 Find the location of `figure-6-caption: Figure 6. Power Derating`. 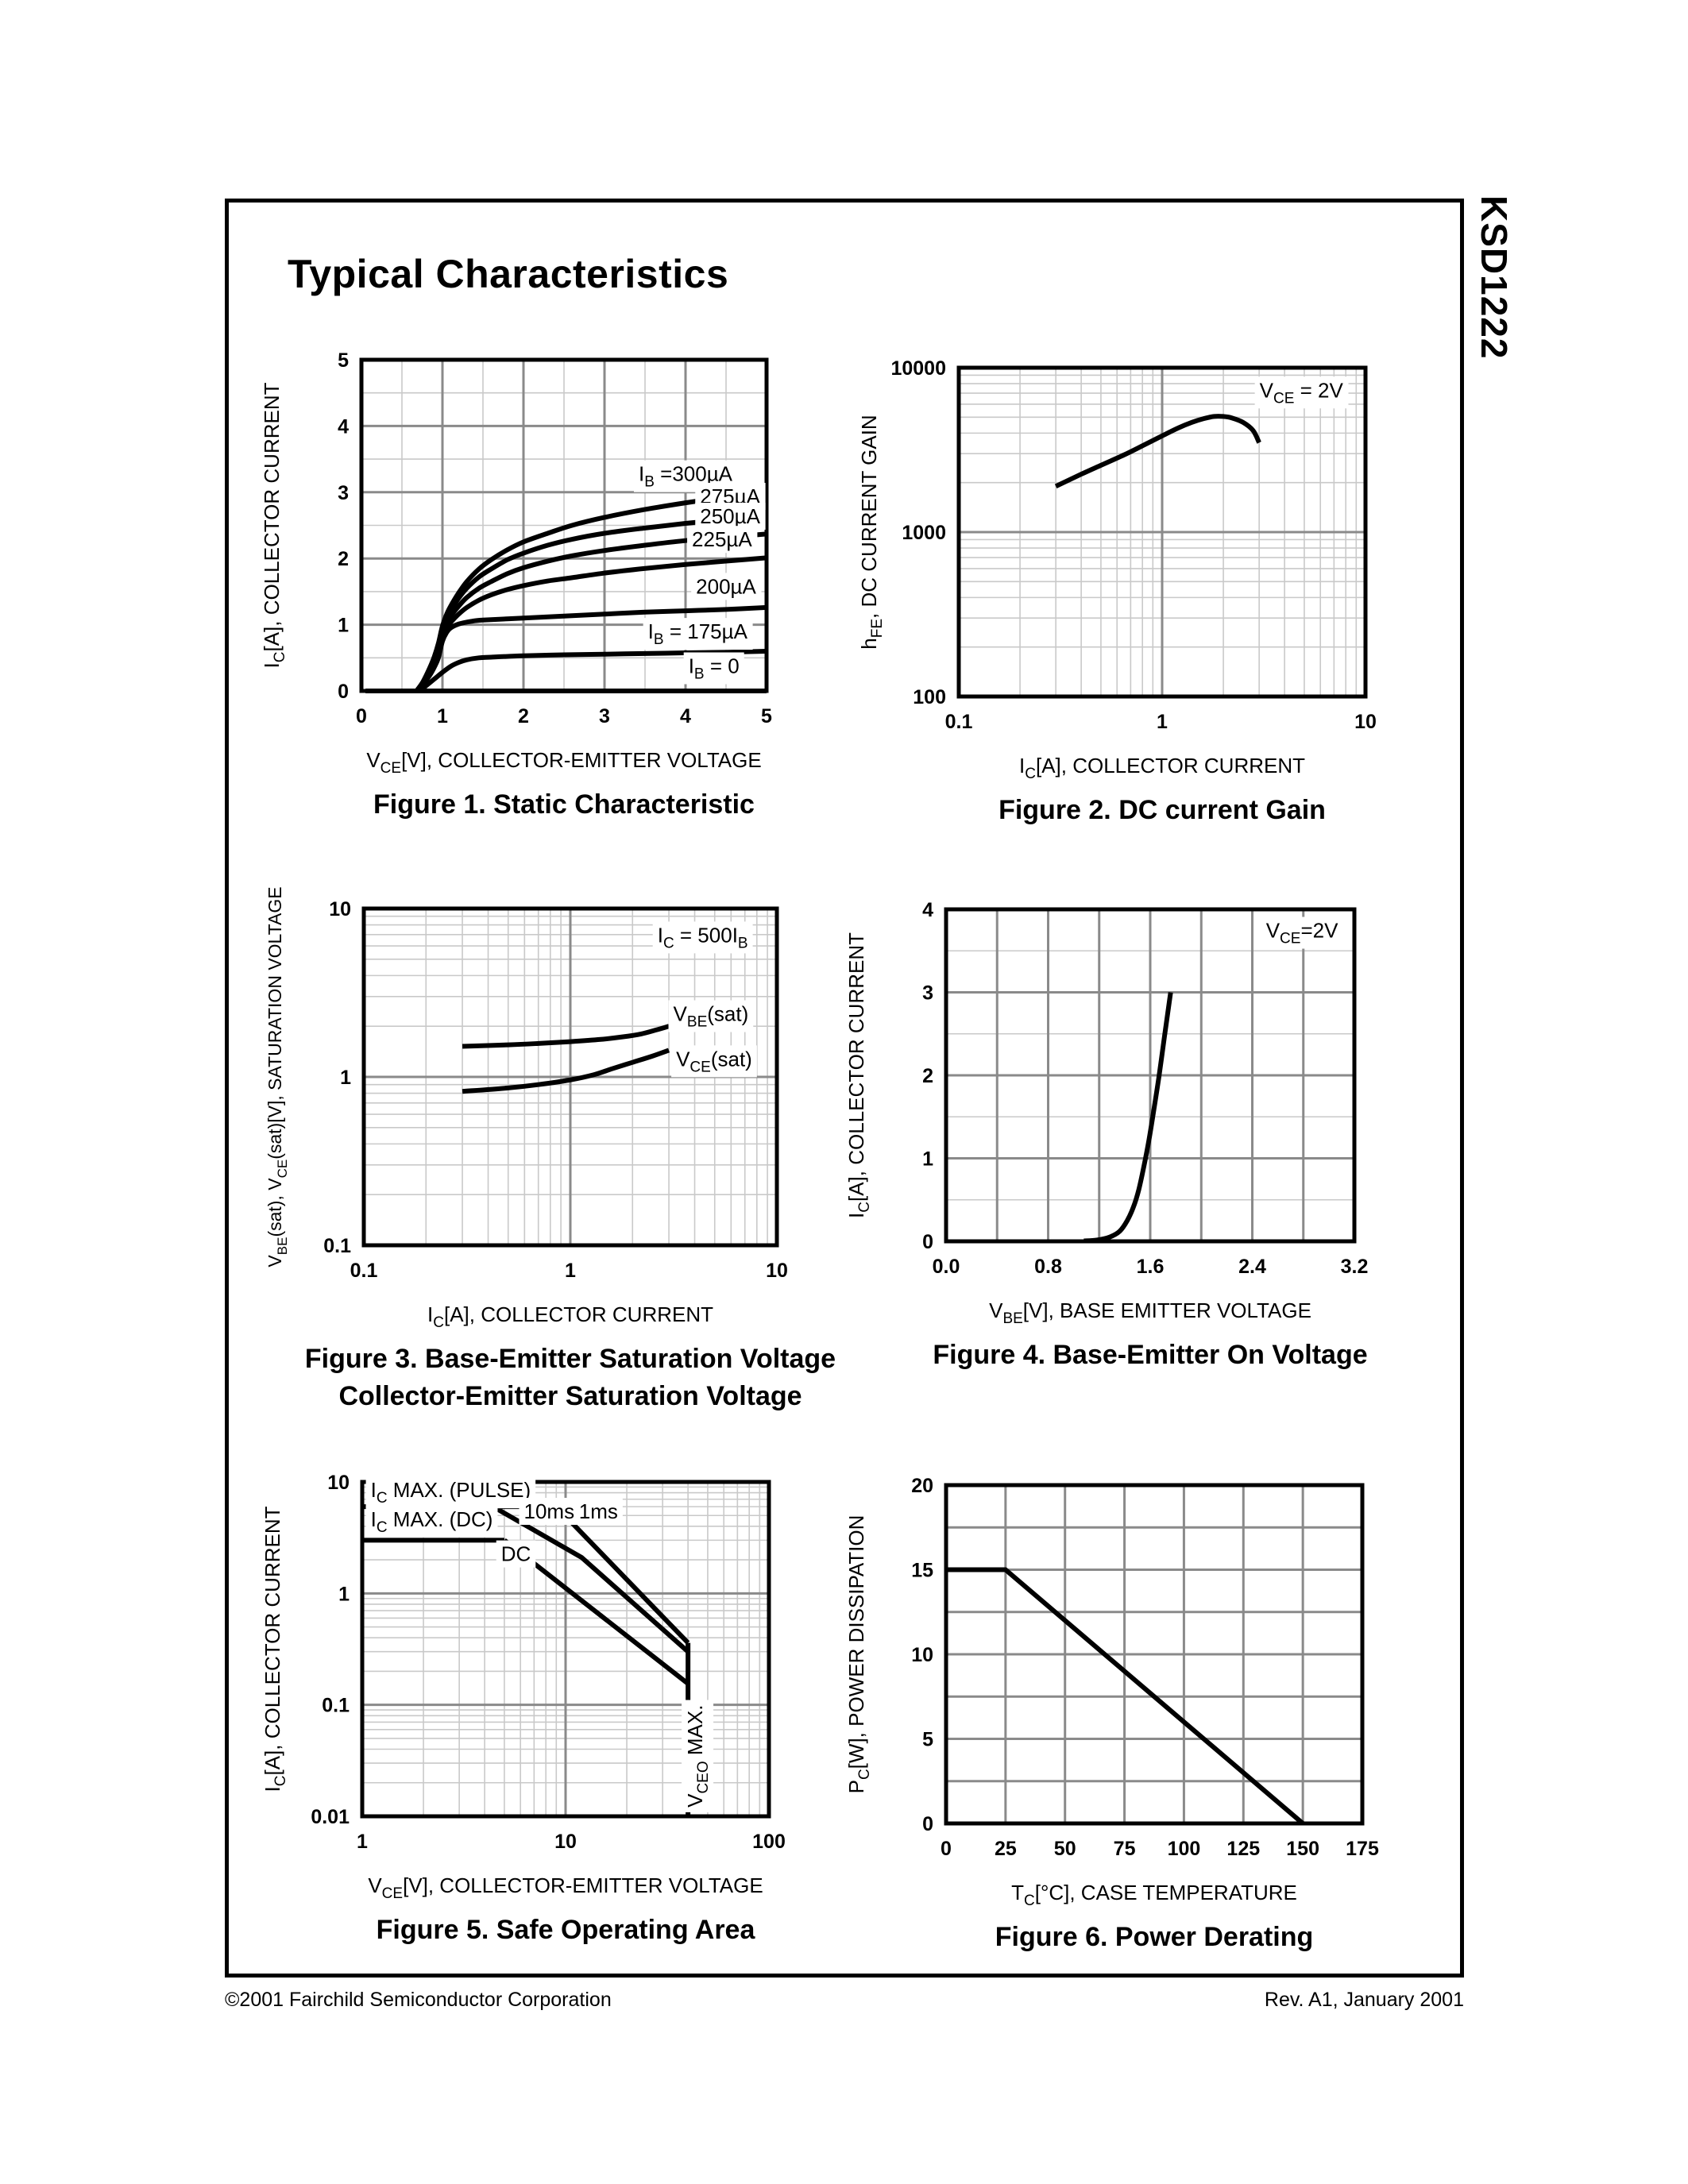

figure-6-caption: Figure 6. Power Derating is located at coordinates (1154, 1938).